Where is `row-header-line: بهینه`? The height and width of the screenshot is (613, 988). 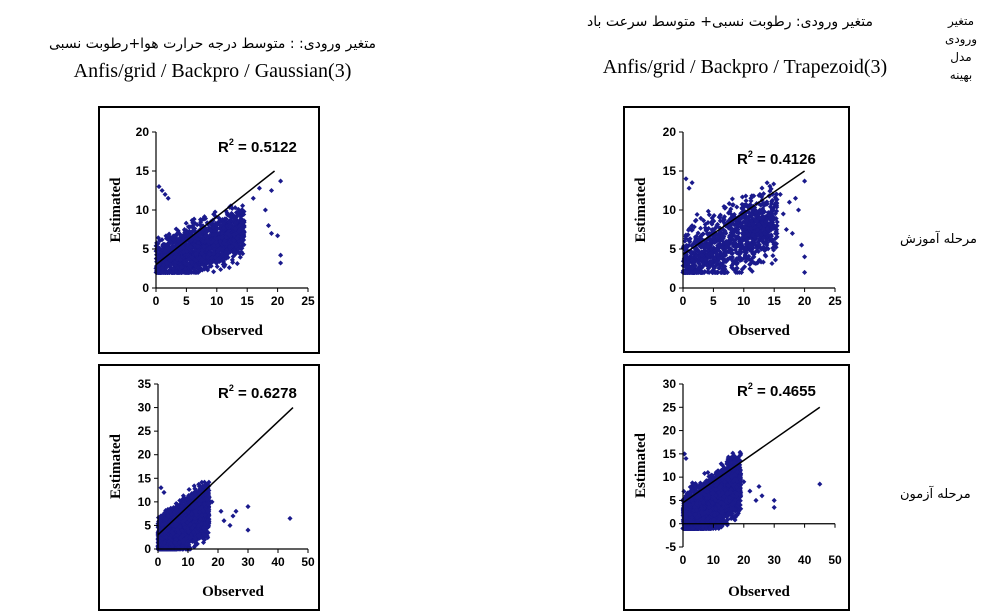
row-header-line: بهینه is located at coordinates (961, 75).